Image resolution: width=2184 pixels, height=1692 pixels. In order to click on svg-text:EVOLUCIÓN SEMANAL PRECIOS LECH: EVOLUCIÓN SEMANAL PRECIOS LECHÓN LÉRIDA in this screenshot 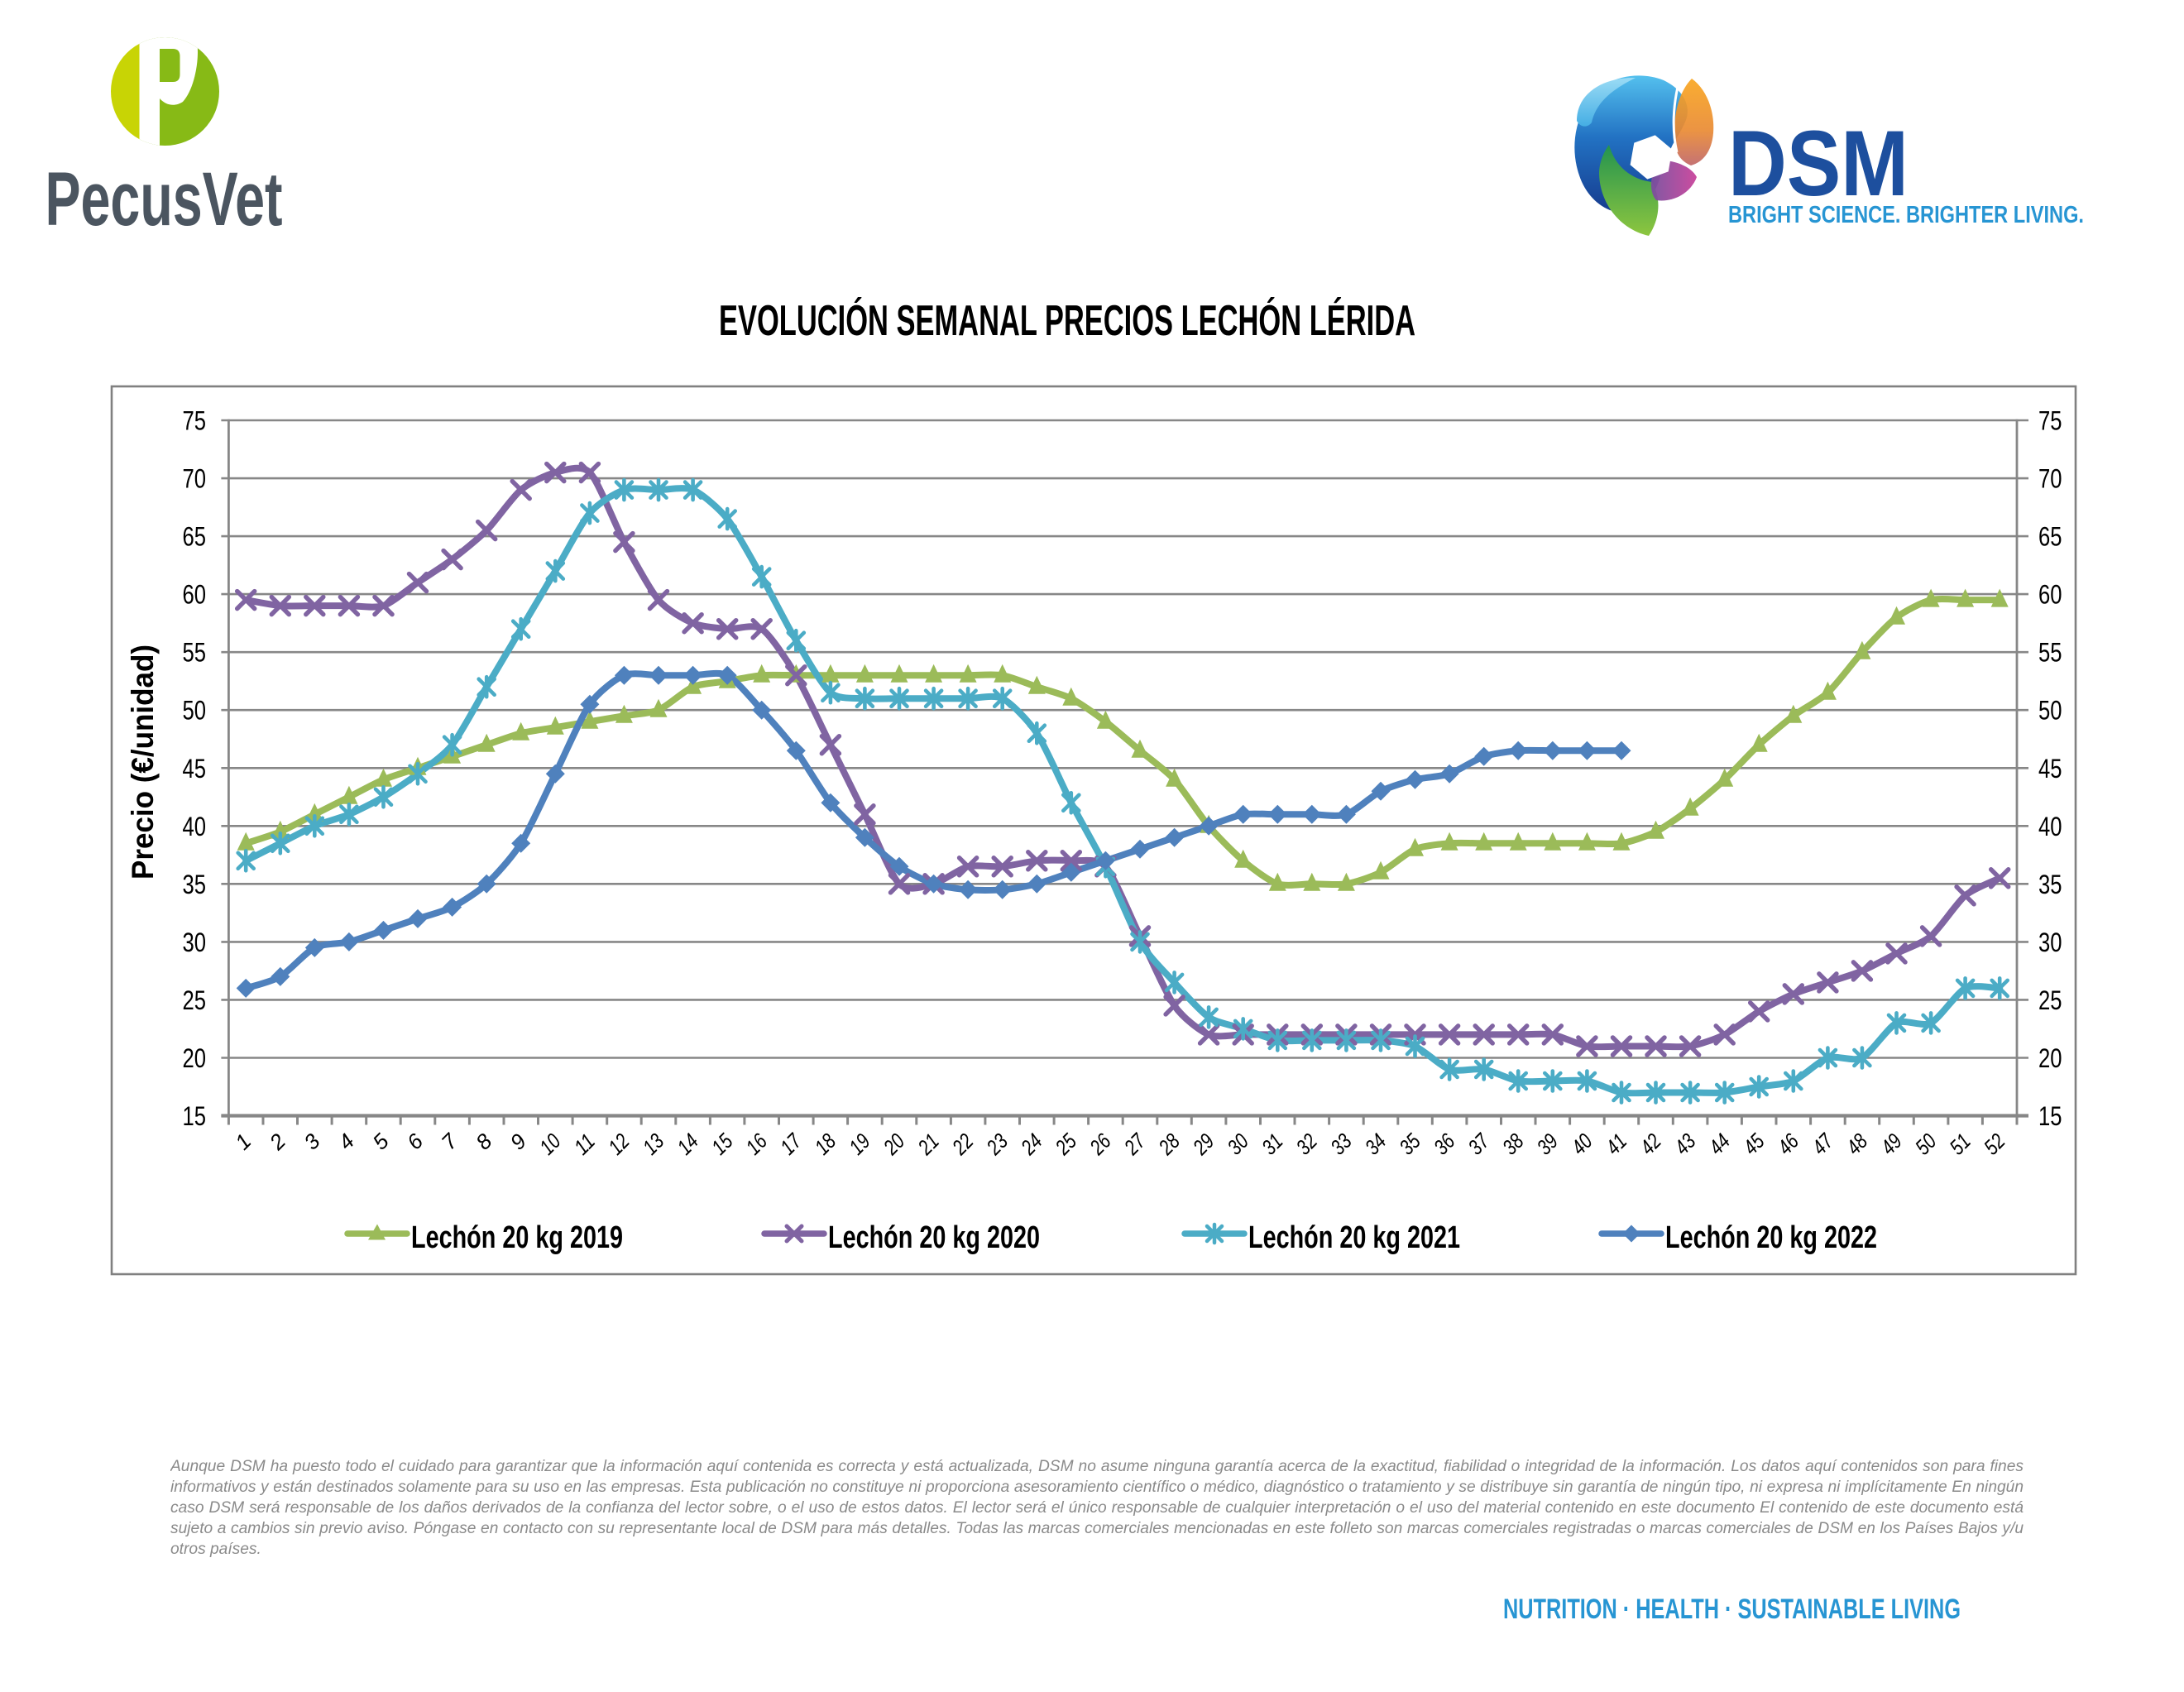, I will do `click(1067, 321)`.